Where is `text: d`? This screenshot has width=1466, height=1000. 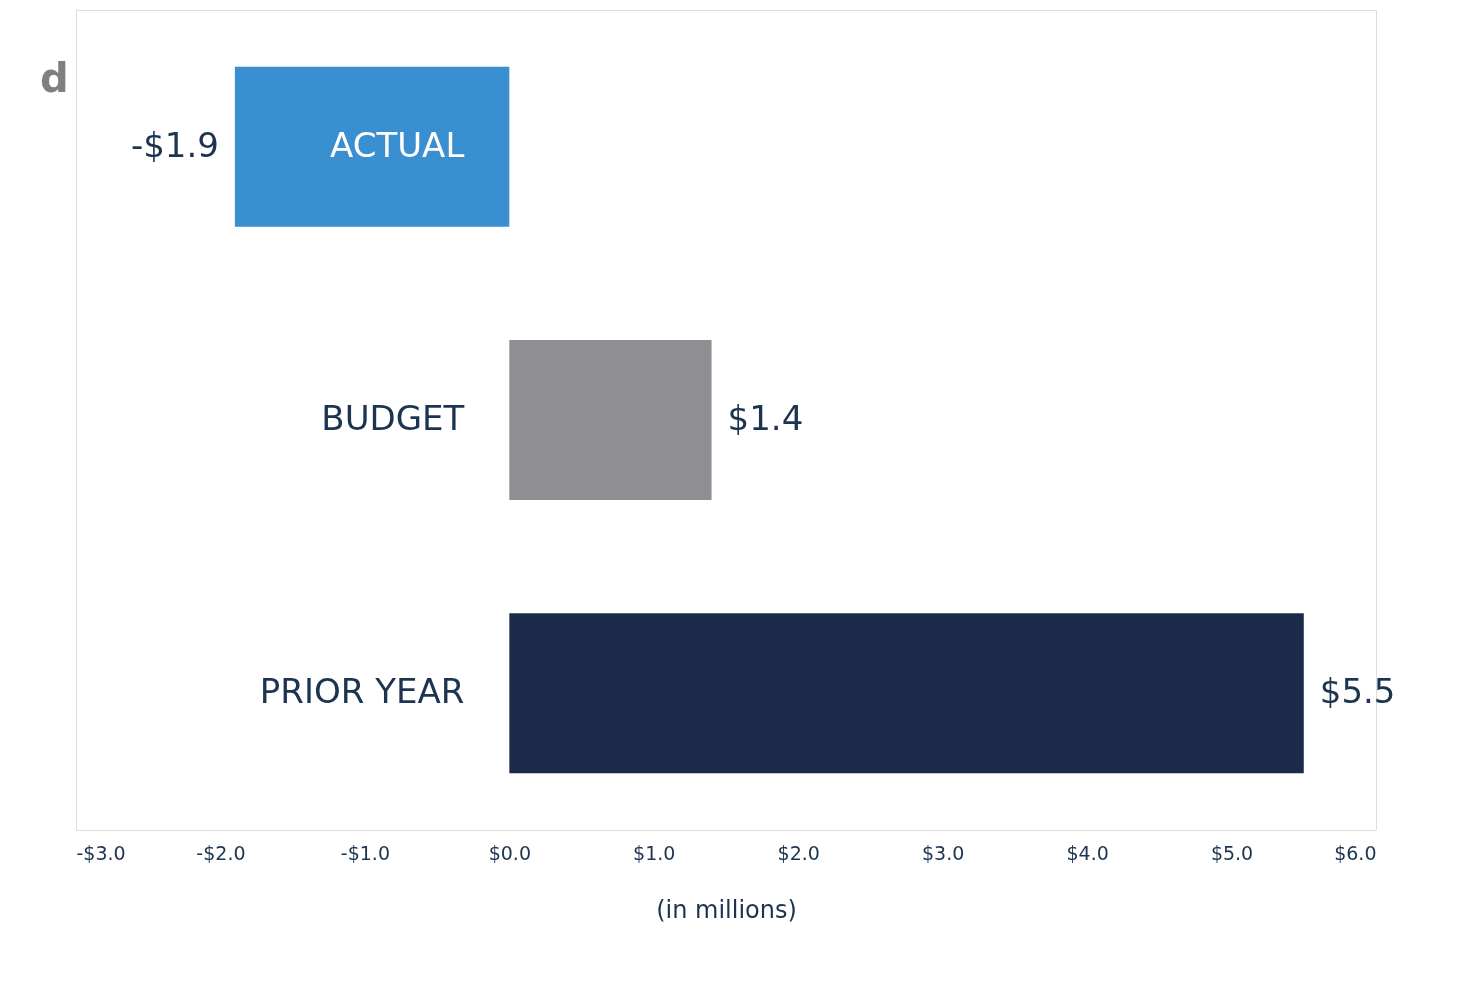 text: d is located at coordinates (54, 78).